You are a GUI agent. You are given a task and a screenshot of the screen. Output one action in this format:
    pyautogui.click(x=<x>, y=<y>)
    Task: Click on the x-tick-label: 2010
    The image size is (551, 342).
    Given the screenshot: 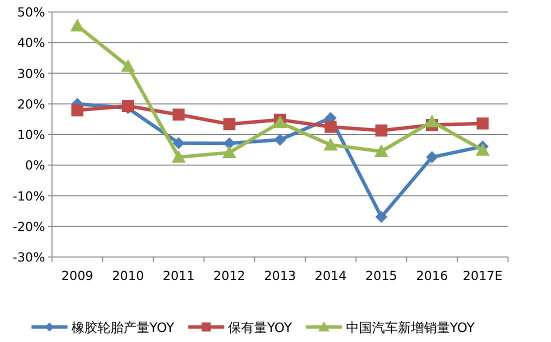 What is the action you would take?
    pyautogui.click(x=128, y=275)
    